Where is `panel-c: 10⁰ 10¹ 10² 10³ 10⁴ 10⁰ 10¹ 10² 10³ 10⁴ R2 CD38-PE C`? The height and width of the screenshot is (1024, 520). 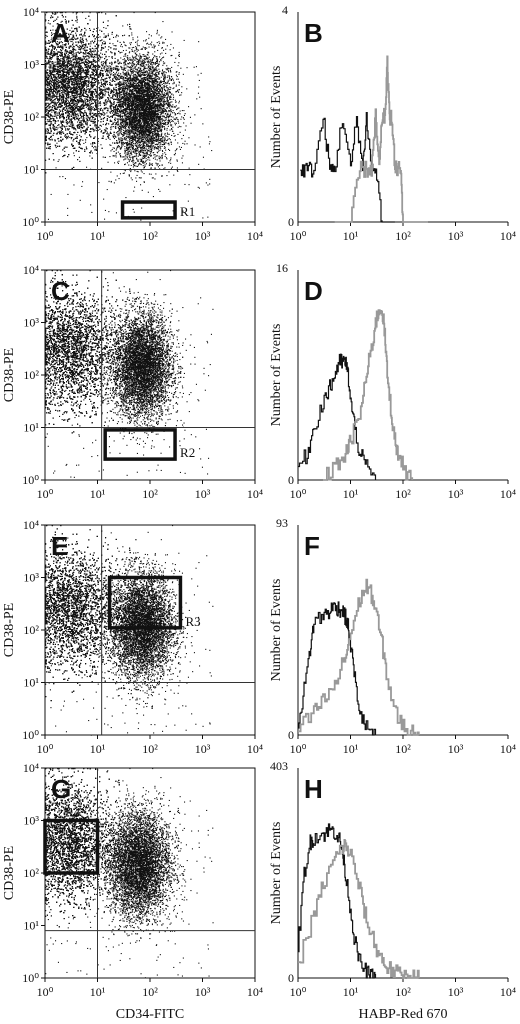 panel-c: 10⁰ 10¹ 10² 10³ 10⁴ 10⁰ 10¹ 10² 10³ 10⁴ R2 CD38-PE C is located at coordinates (132, 382).